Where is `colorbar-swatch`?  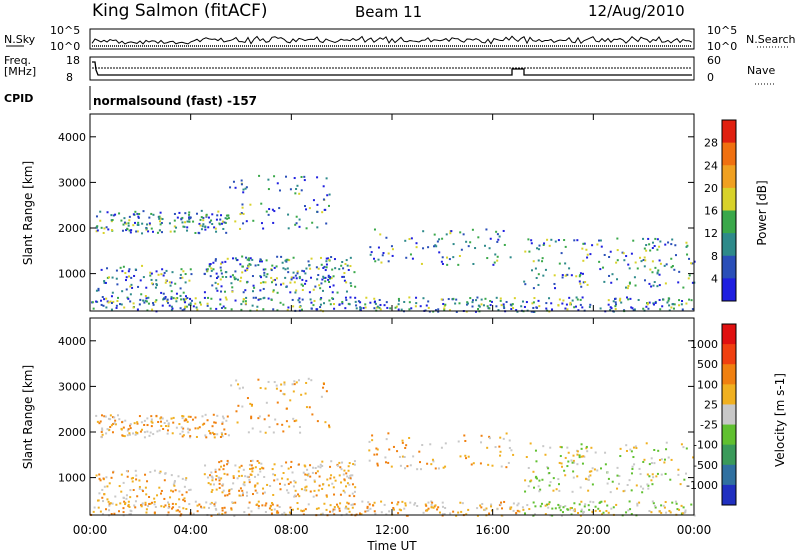 colorbar-swatch is located at coordinates (729, 475).